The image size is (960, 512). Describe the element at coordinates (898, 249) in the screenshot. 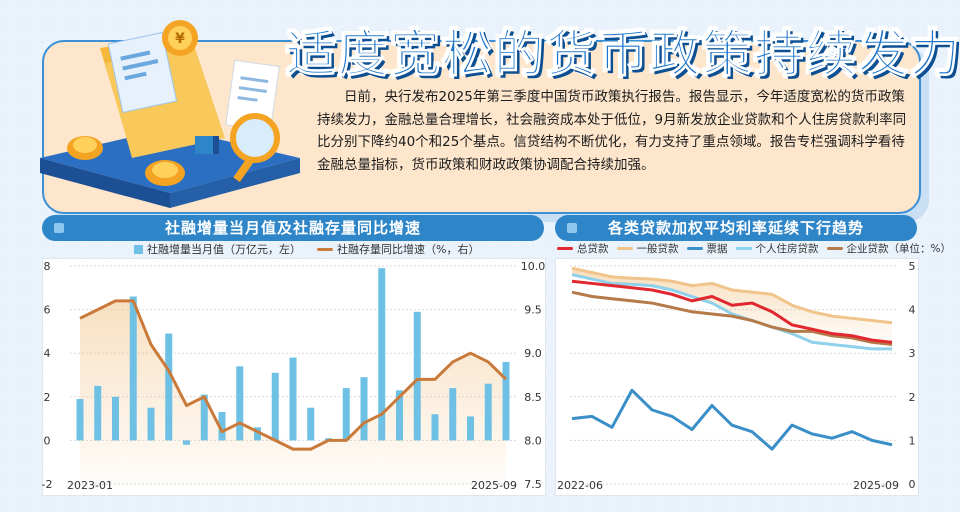

I see `legend-label: 企业贷款（单位：%）` at that location.